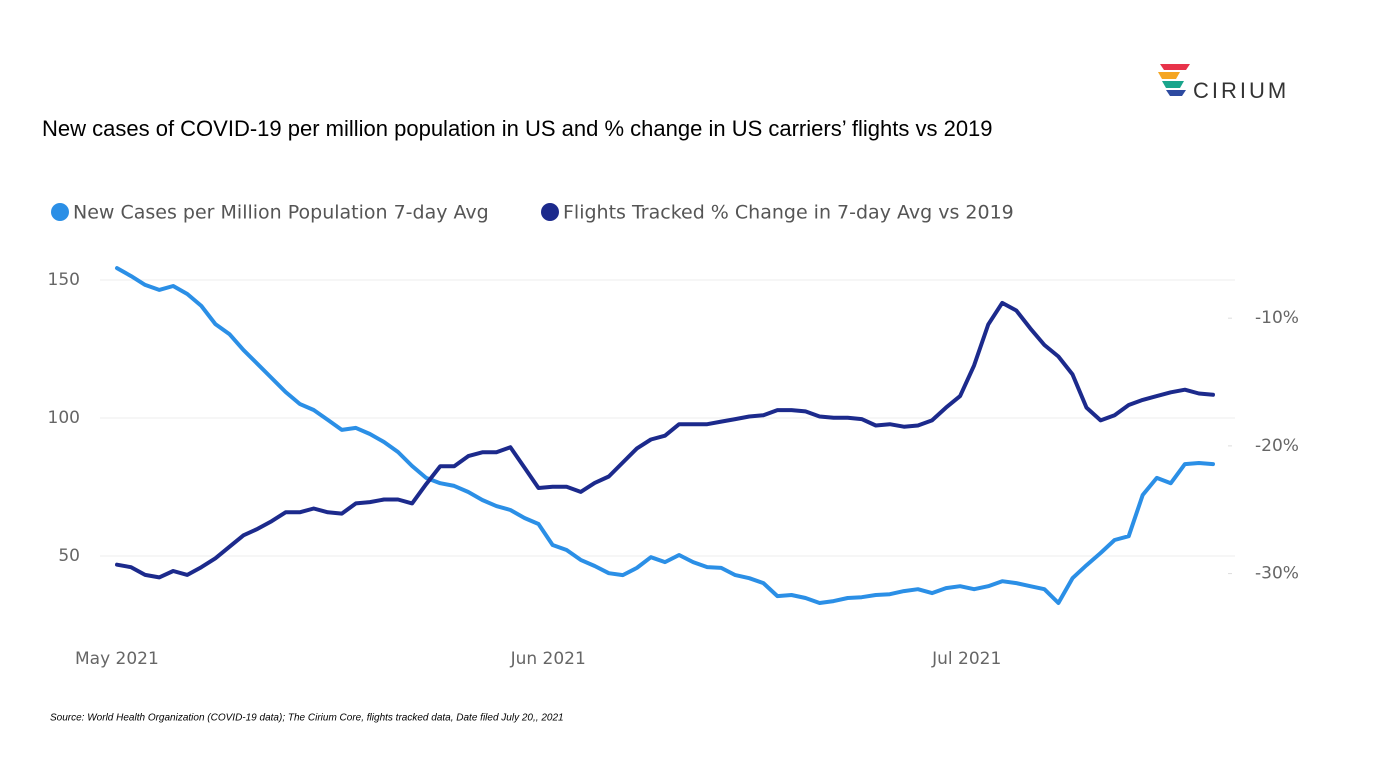 This screenshot has width=1384, height=779. Describe the element at coordinates (69, 556) in the screenshot. I see `y-tick-label: 50` at that location.